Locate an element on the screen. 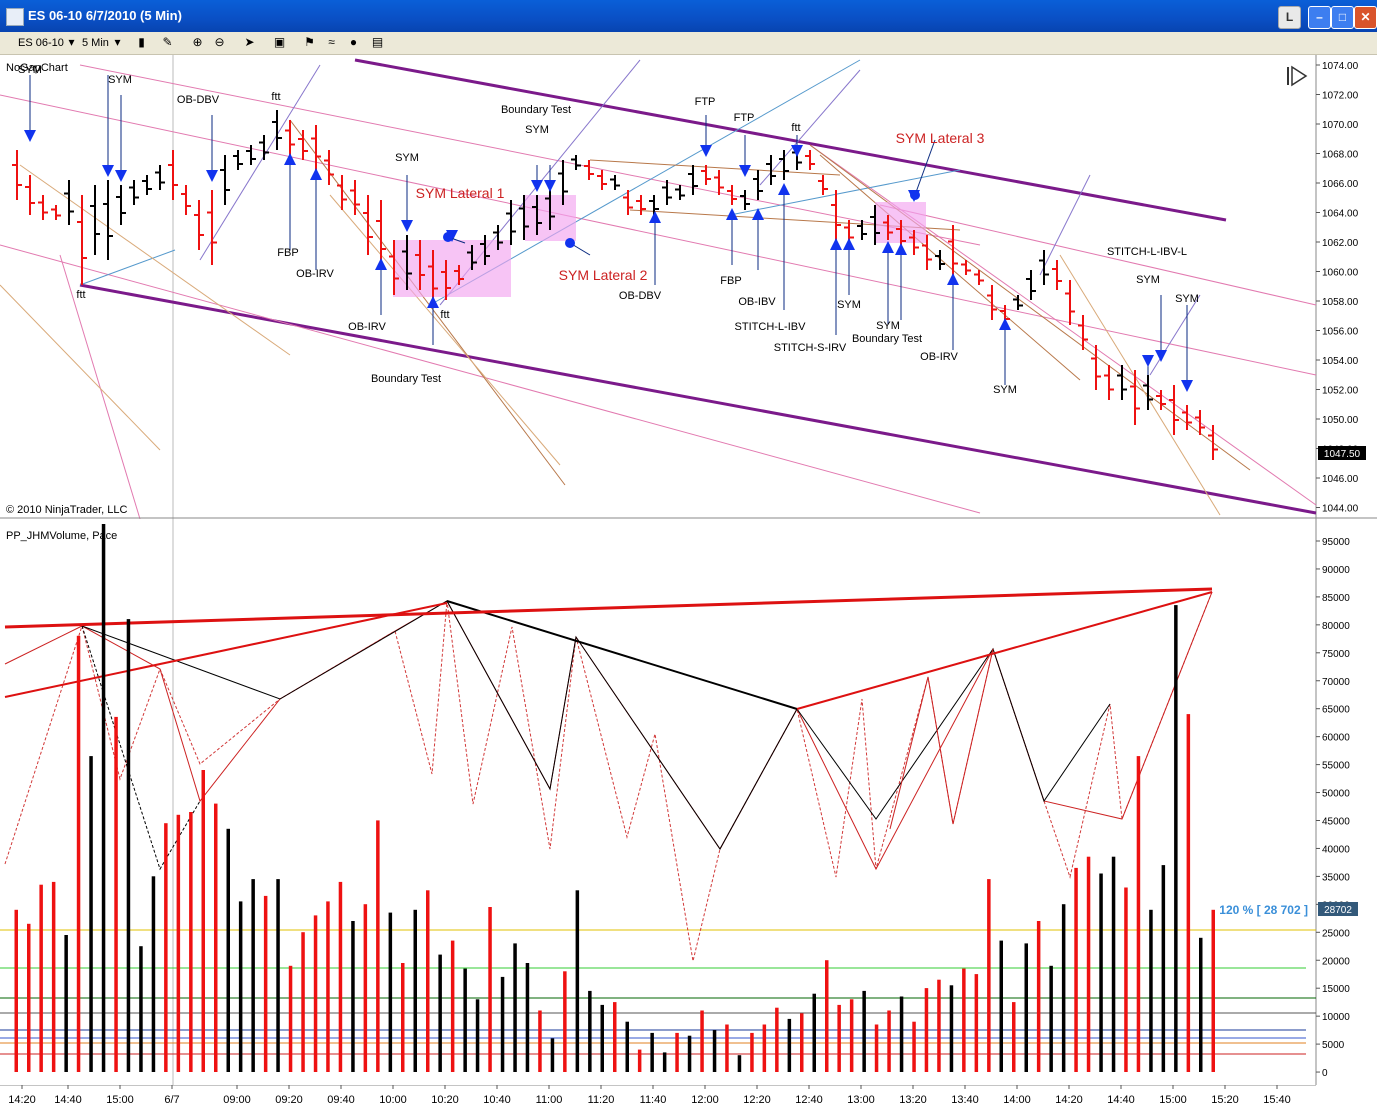  maximize-icon: □ is located at coordinates (1342, 17).